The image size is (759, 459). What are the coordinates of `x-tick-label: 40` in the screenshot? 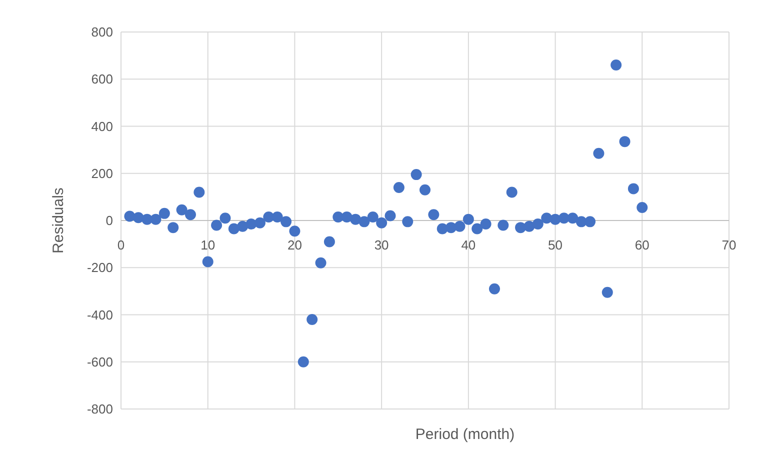 It's located at (468, 245).